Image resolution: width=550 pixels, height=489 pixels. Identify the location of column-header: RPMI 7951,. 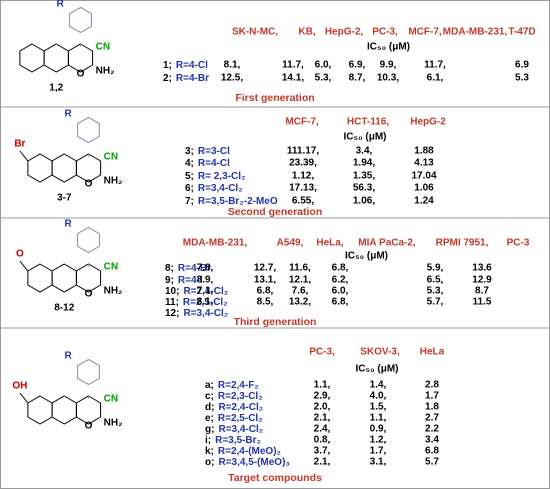
(462, 243).